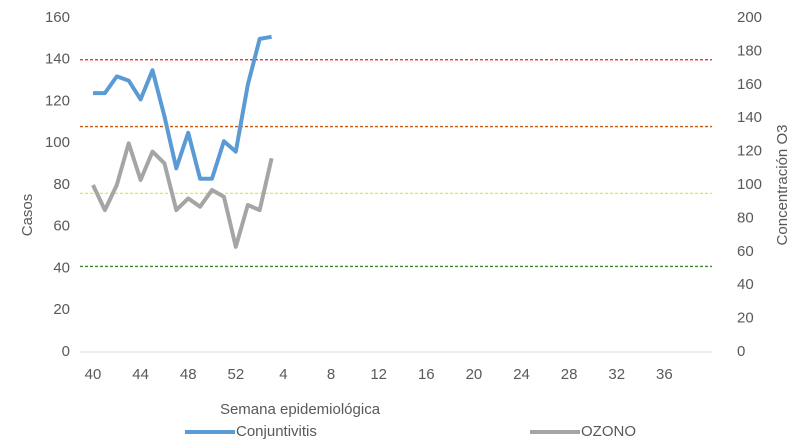 The image size is (794, 440). What do you see at coordinates (426, 374) in the screenshot?
I see `x-tick-label: 16` at bounding box center [426, 374].